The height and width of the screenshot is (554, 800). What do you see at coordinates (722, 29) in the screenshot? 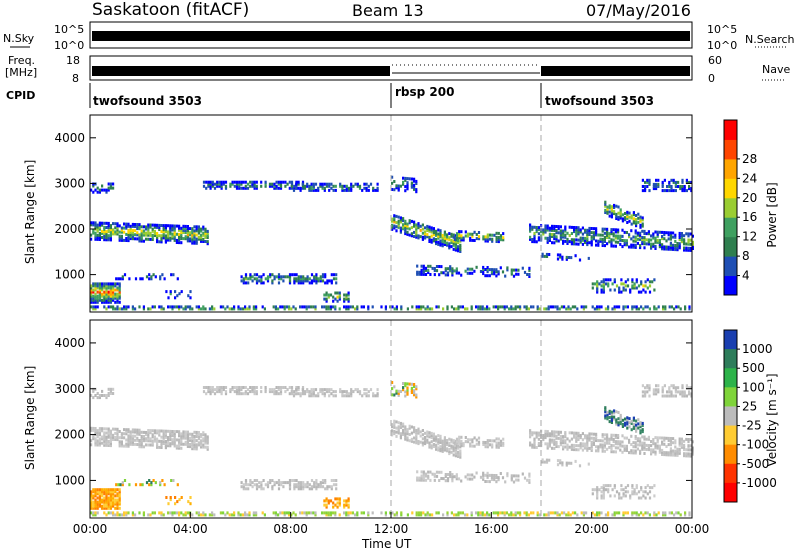
I see `noise-ytick-top-right: 10^5` at bounding box center [722, 29].